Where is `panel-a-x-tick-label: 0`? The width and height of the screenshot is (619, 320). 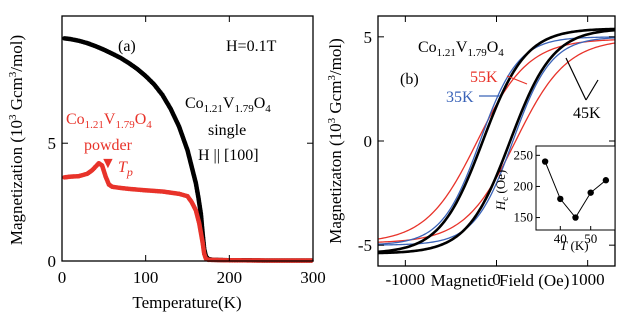 panel-a-x-tick-label: 0 is located at coordinates (62, 277).